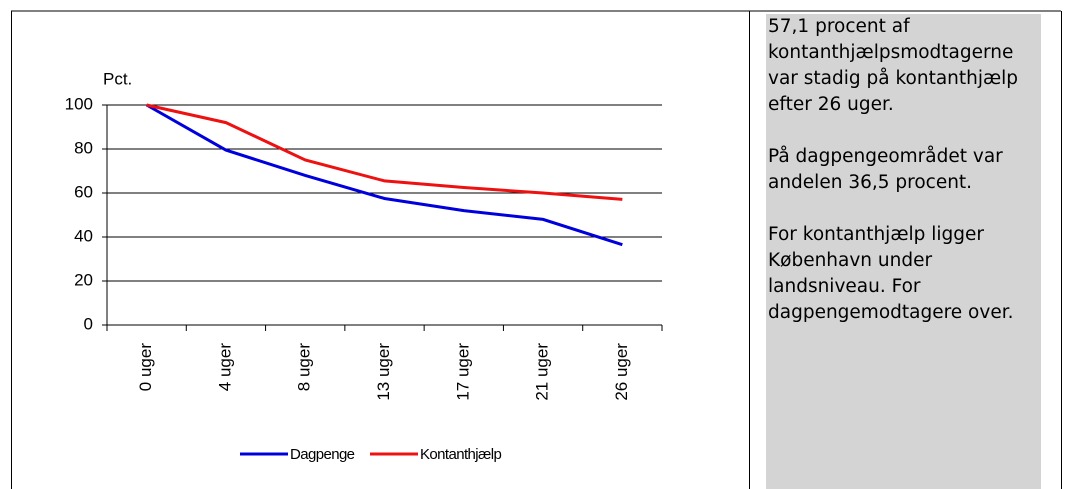 This screenshot has height=489, width=1085. What do you see at coordinates (117, 78) in the screenshot?
I see `y-axis-label: Pct.` at bounding box center [117, 78].